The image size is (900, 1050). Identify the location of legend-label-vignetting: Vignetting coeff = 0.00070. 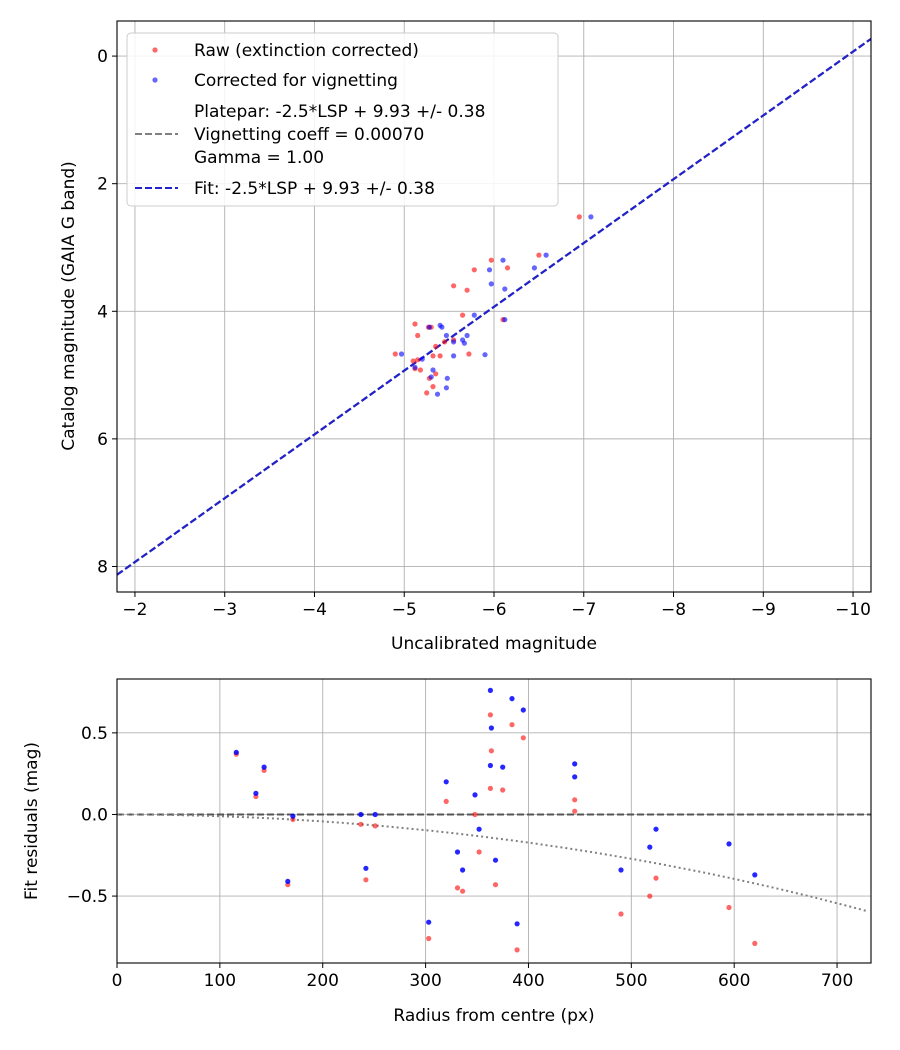
(309, 135).